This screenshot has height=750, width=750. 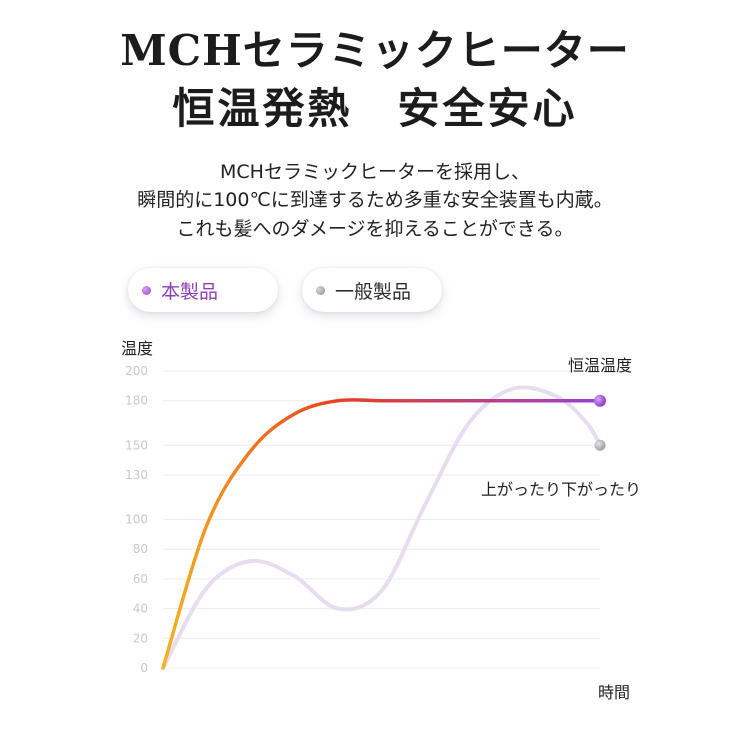 I want to click on legend-general-label: 一般製品, so click(x=373, y=291).